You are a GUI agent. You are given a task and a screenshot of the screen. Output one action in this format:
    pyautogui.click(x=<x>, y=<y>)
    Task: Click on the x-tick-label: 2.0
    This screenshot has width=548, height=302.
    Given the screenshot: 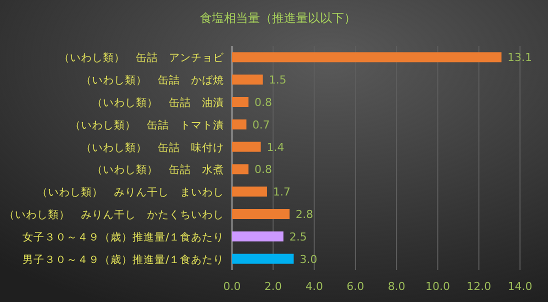 What is the action you would take?
    pyautogui.click(x=273, y=286)
    